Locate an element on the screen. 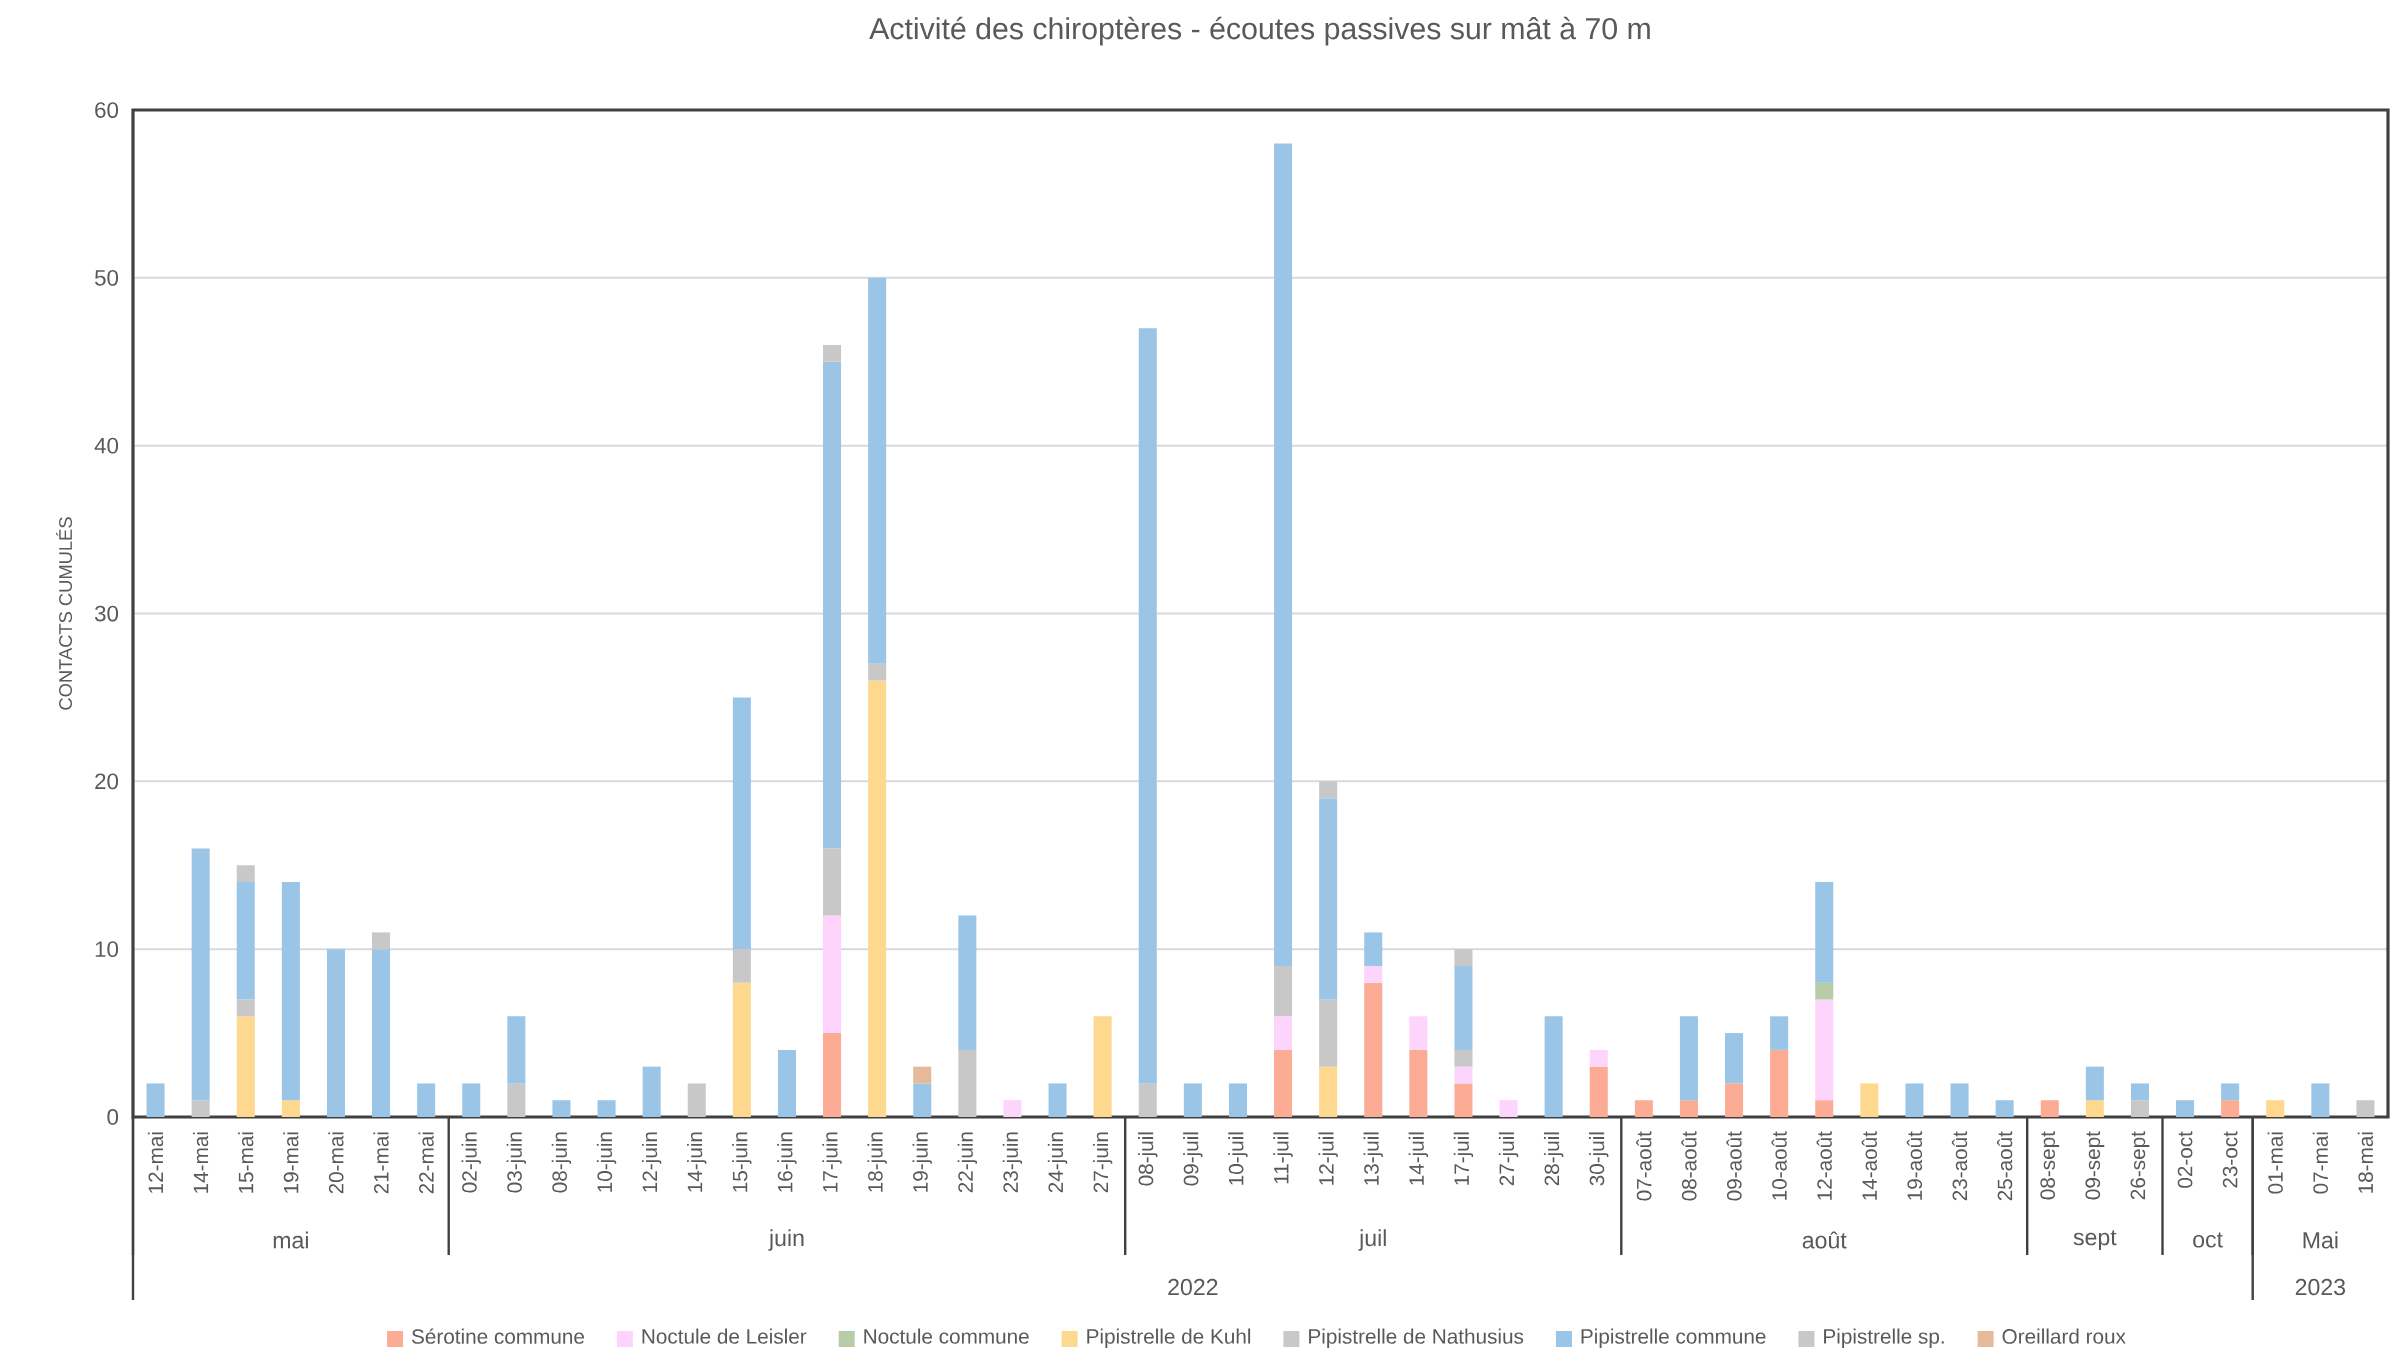  x-tick-label: 09-juil is located at coordinates (1193, 1159).